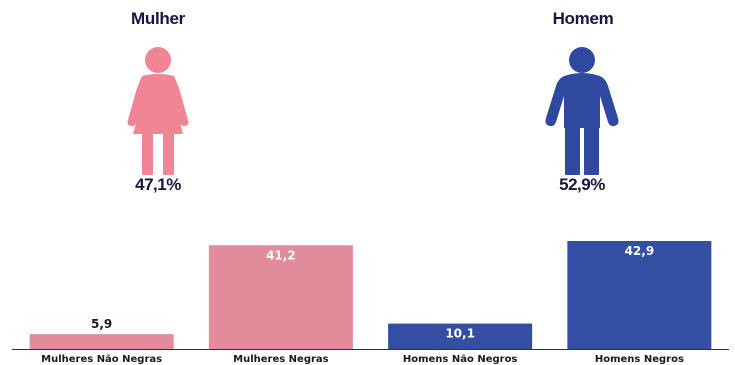 This screenshot has width=735, height=365. I want to click on bar-value-label: 5,9, so click(101, 324).